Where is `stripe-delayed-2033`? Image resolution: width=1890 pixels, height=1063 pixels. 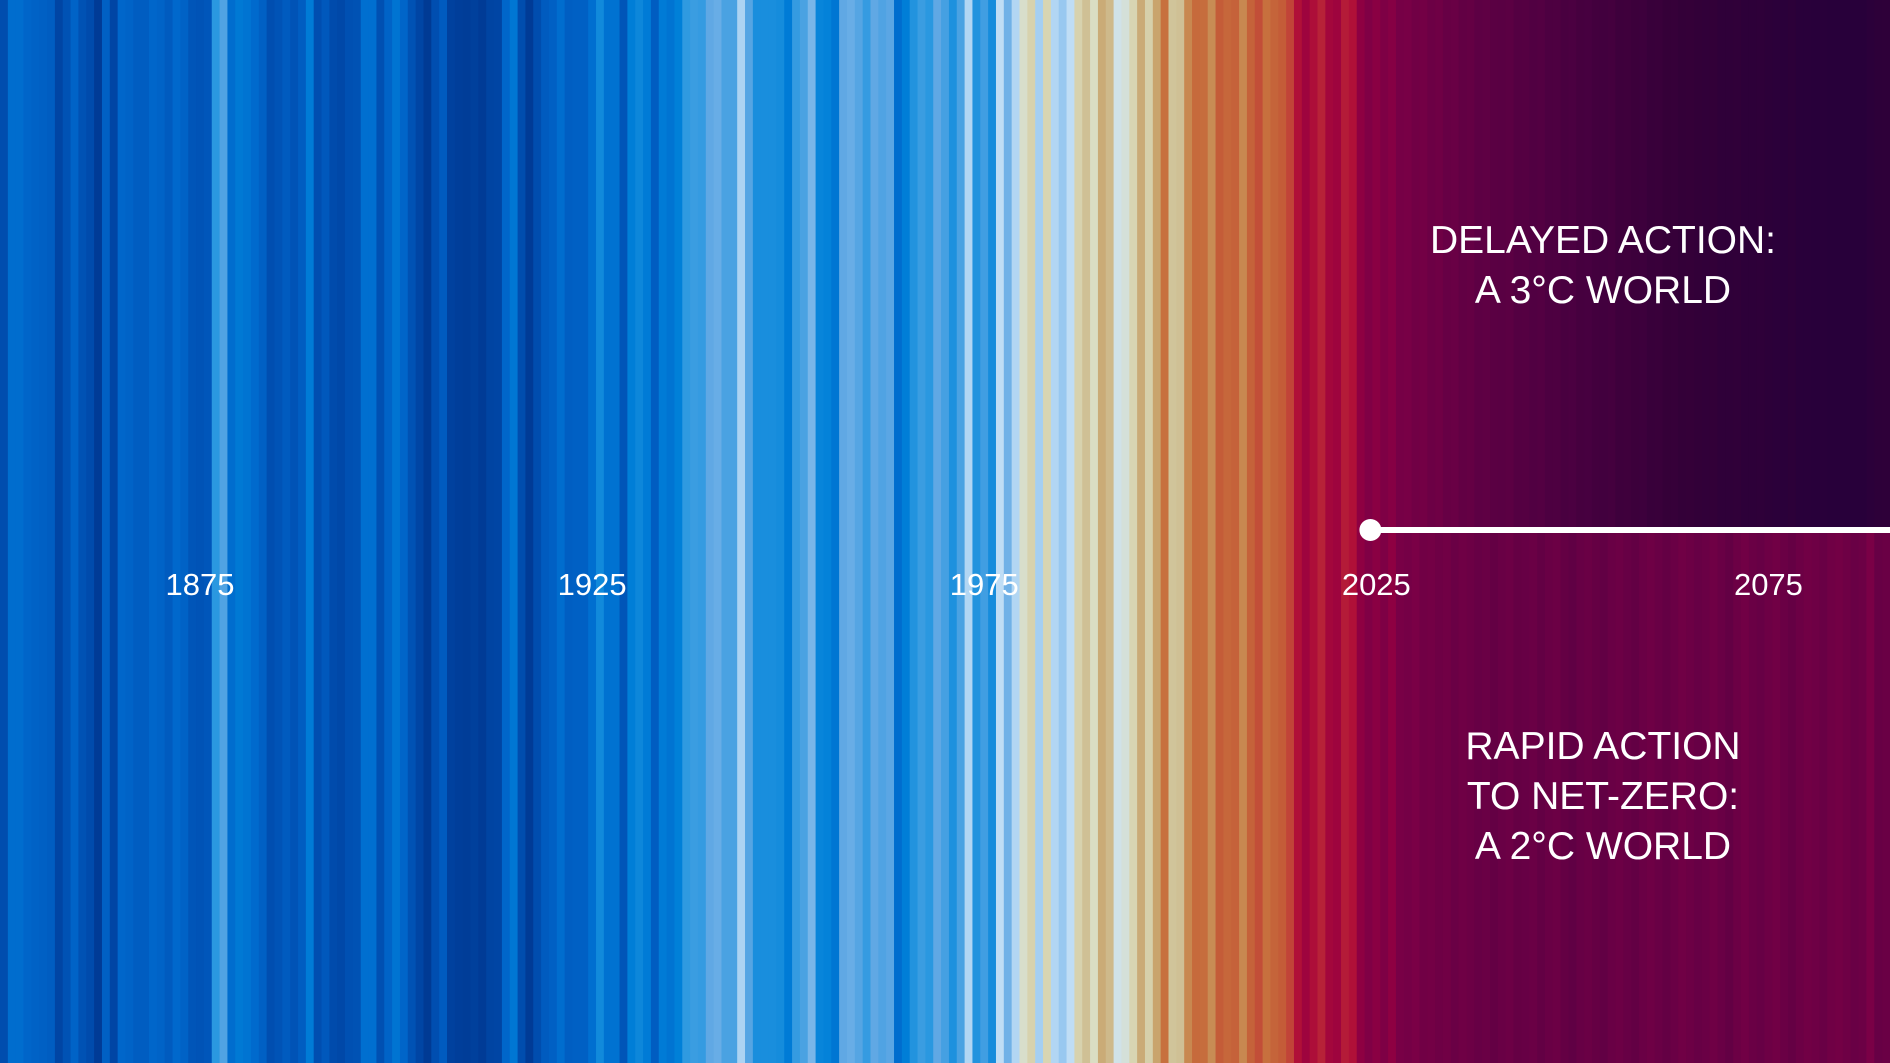
stripe-delayed-2033 is located at coordinates (1439, 265).